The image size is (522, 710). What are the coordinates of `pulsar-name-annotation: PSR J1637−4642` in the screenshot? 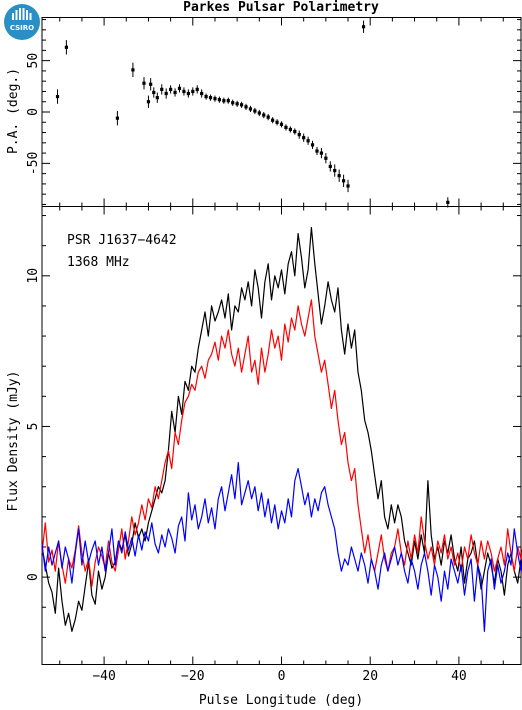 It's located at (122, 240).